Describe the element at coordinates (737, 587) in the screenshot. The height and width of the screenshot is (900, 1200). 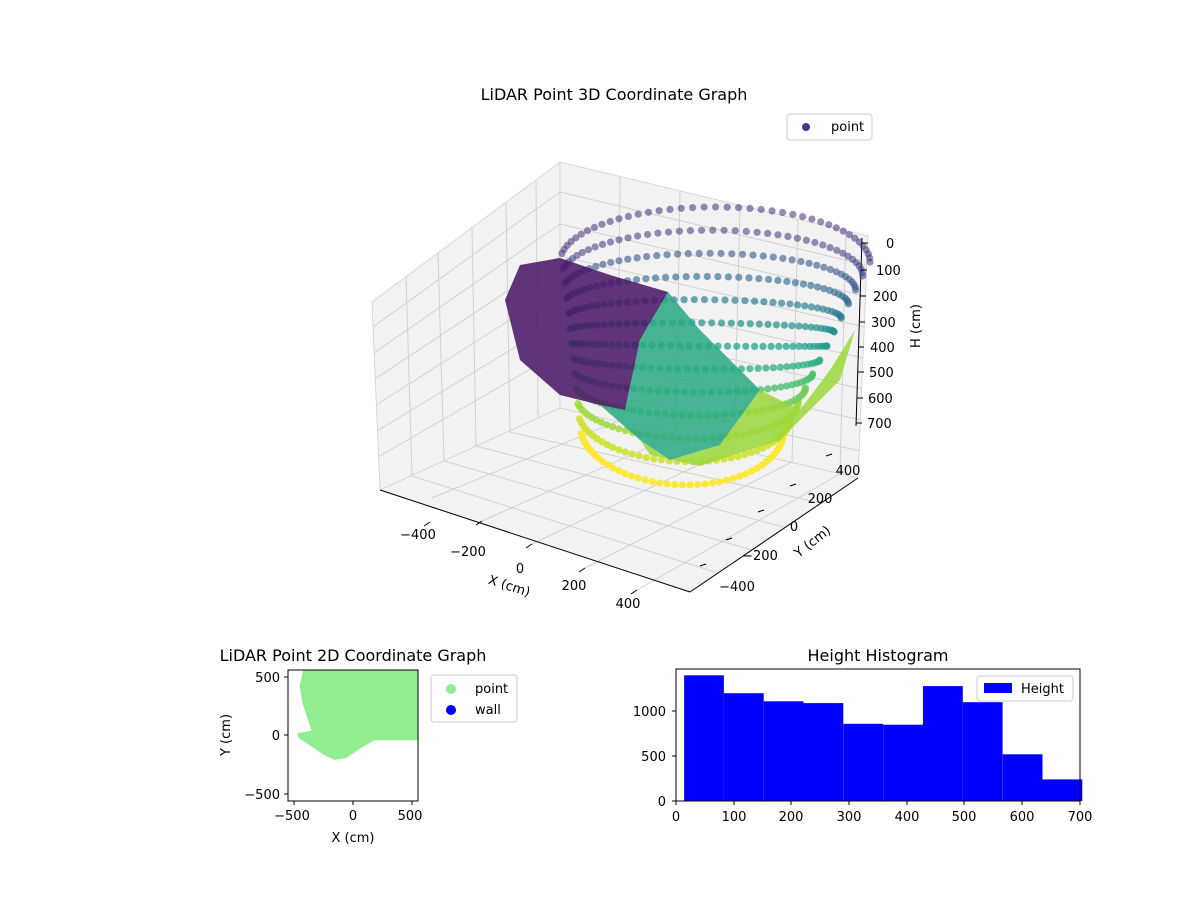
I see `y-tick-label-0: −400` at that location.